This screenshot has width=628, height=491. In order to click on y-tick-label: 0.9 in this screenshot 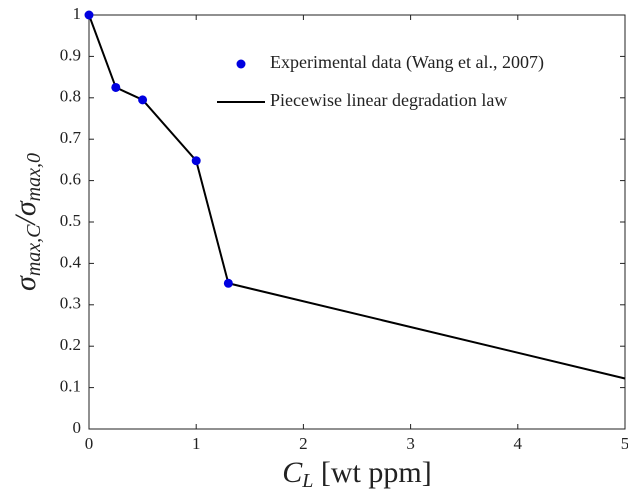, I will do `click(70, 54)`.